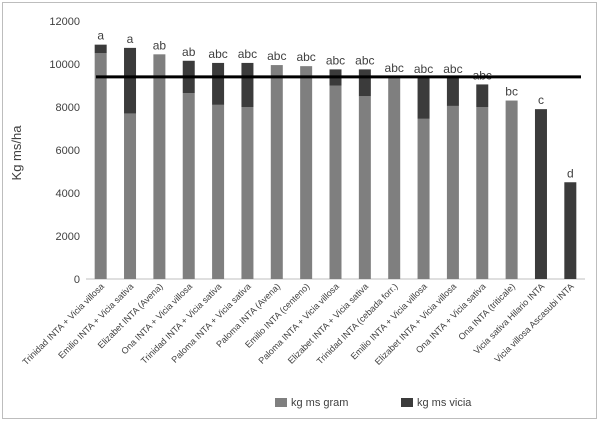 Image resolution: width=600 pixels, height=423 pixels. I want to click on y-tick-label: 0, so click(77, 280).